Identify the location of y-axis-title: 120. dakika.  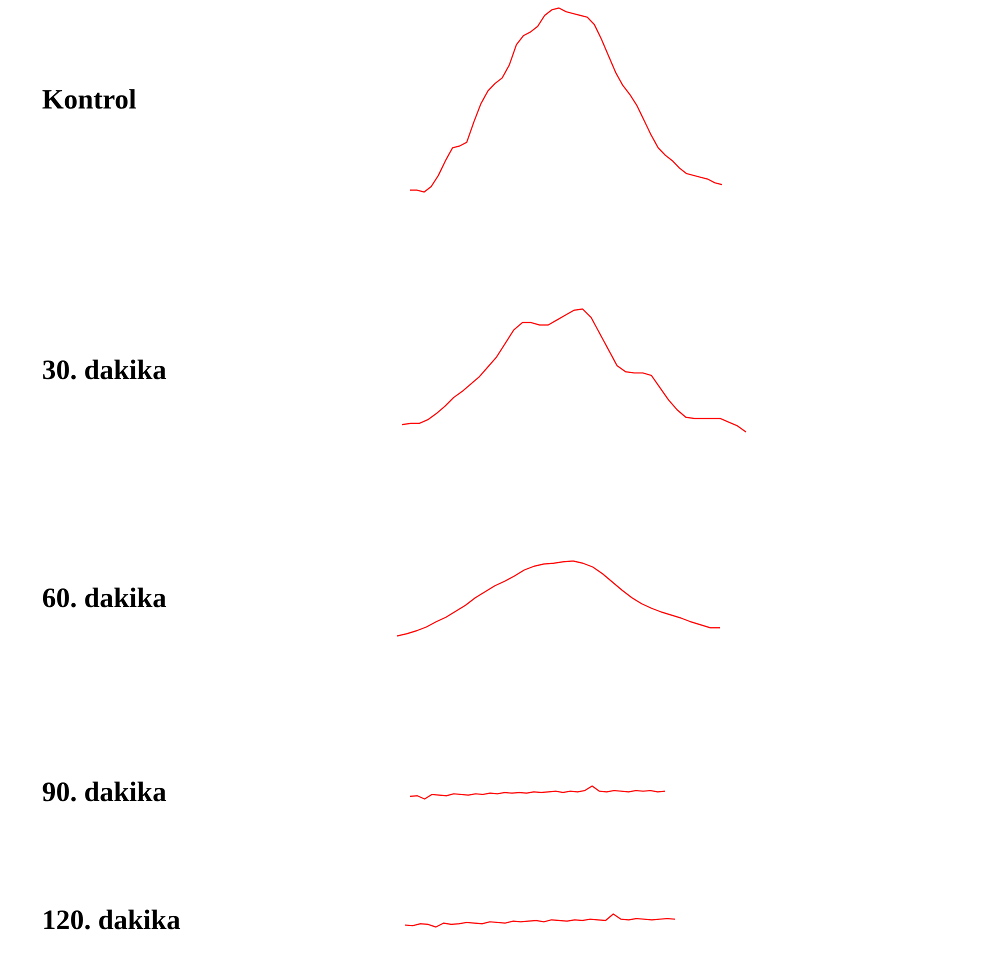
(111, 920).